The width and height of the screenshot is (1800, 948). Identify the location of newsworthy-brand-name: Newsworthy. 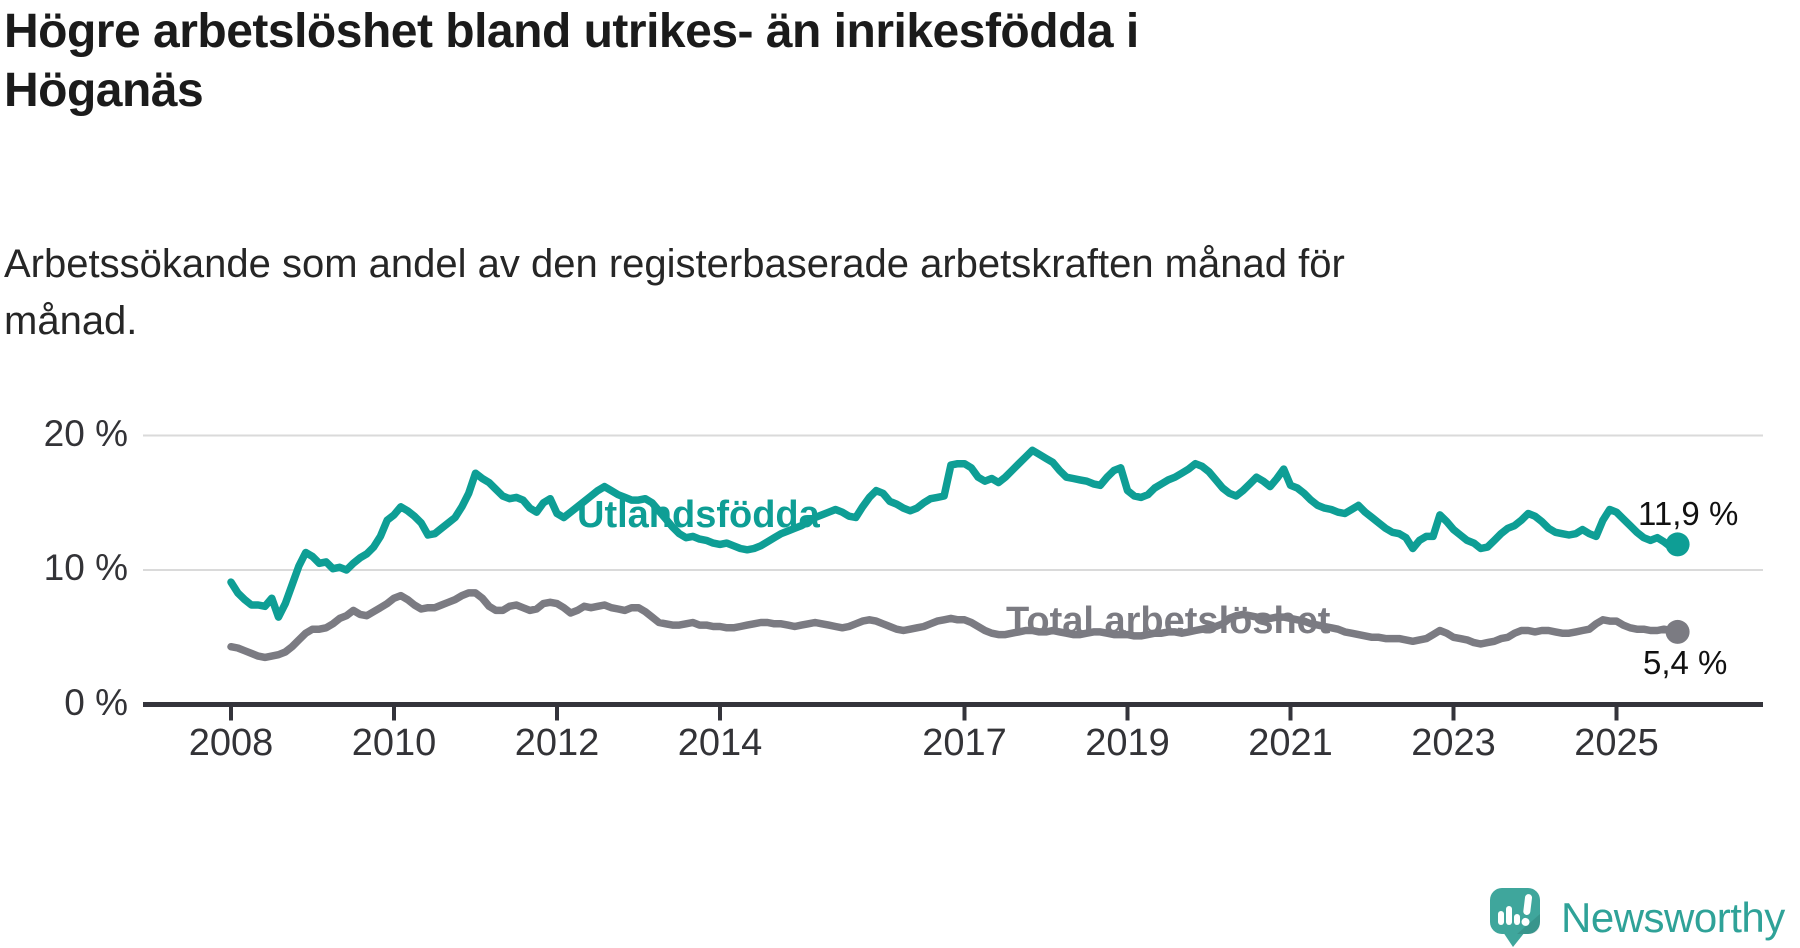
(1673, 917).